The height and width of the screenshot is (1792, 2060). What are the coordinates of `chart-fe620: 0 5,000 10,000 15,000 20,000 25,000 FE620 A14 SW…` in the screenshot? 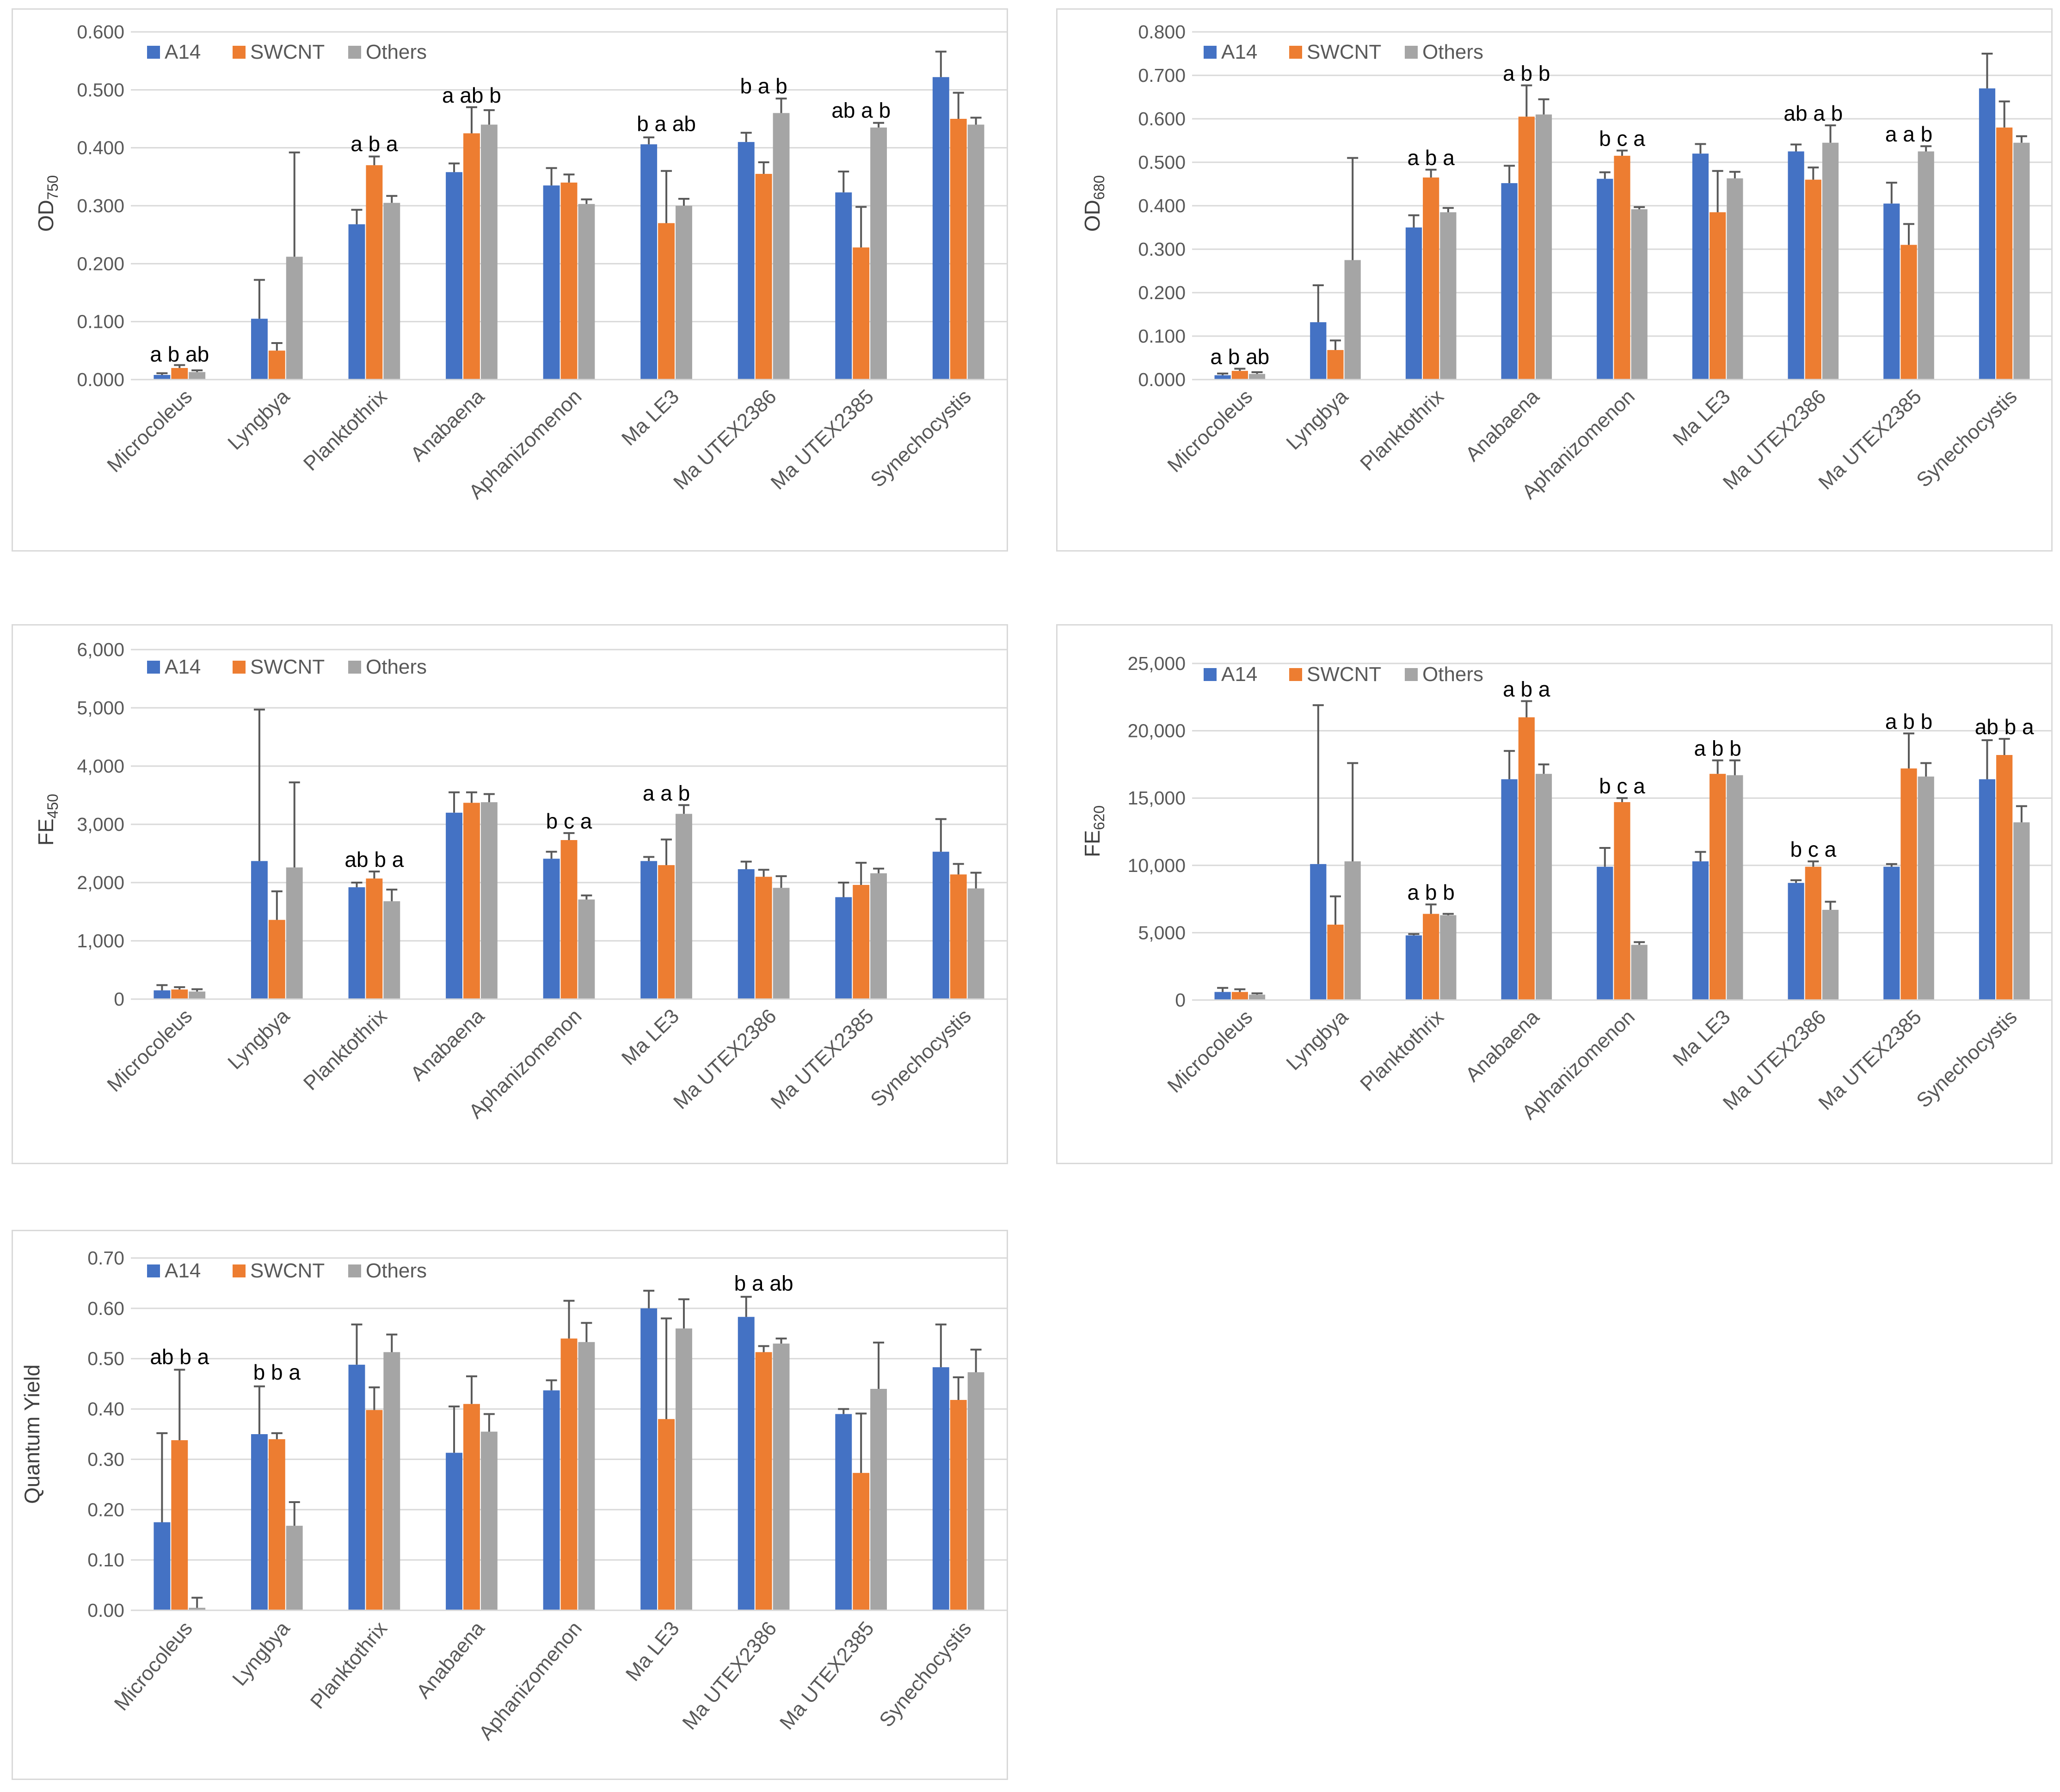 It's located at (1566, 888).